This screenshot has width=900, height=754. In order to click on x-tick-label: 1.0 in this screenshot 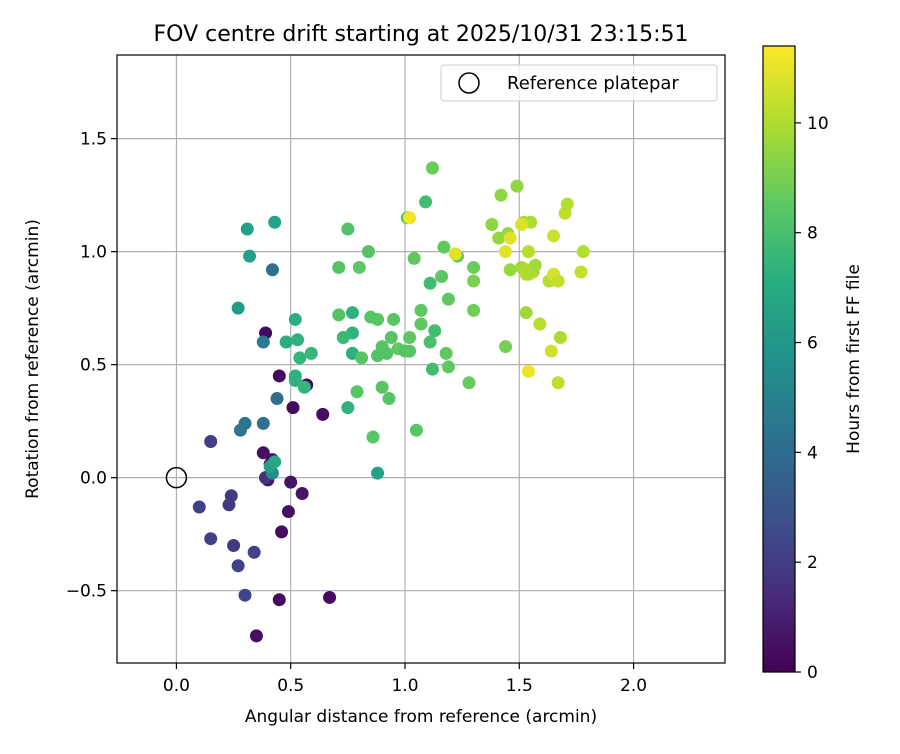, I will do `click(404, 686)`.